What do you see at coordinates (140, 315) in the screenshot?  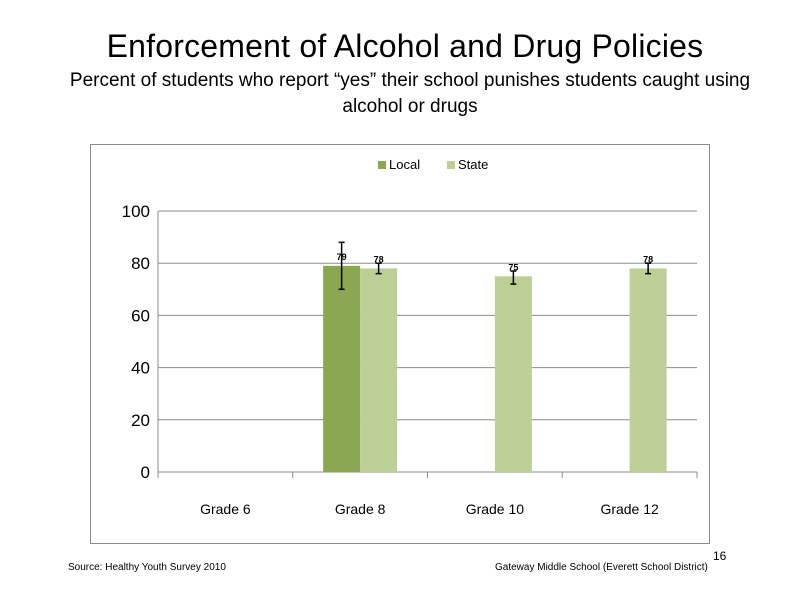 I see `y-tick-label: 60` at bounding box center [140, 315].